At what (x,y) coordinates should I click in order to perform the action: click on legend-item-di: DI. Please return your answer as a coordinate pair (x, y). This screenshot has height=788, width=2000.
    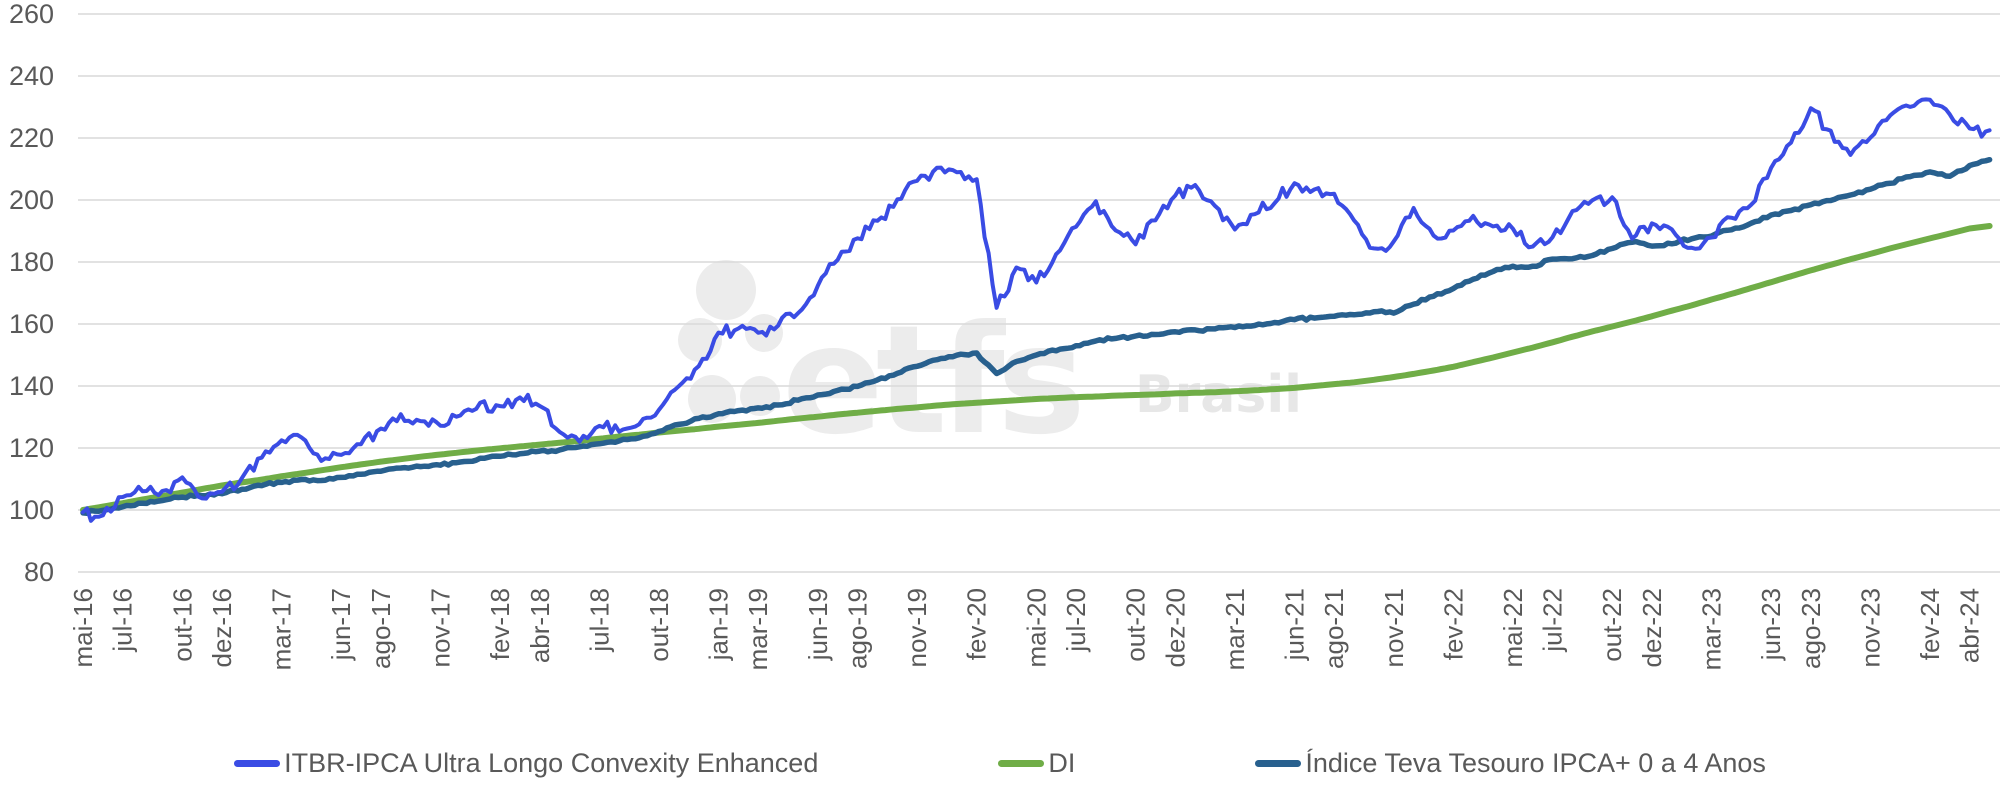
    Looking at the image, I should click on (1036, 763).